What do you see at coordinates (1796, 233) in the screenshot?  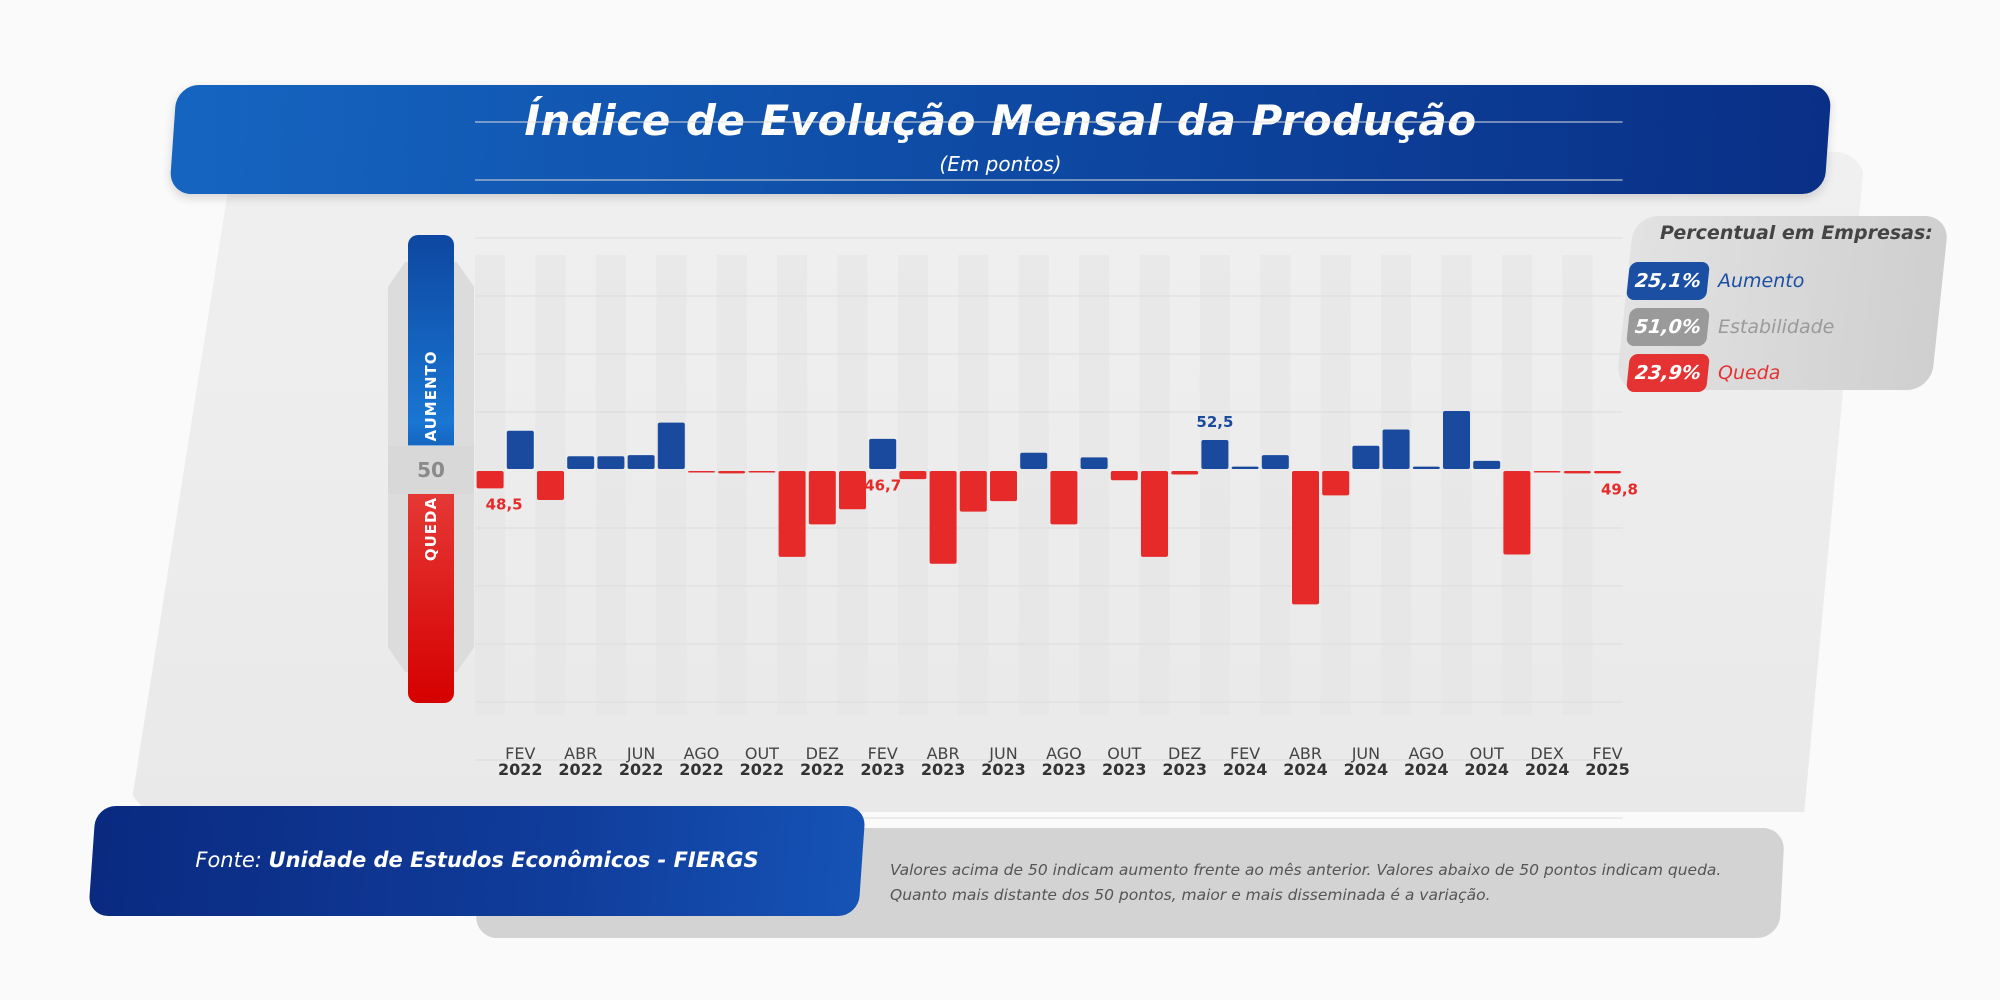 I see `legend-title: Percentual em Empresas:` at bounding box center [1796, 233].